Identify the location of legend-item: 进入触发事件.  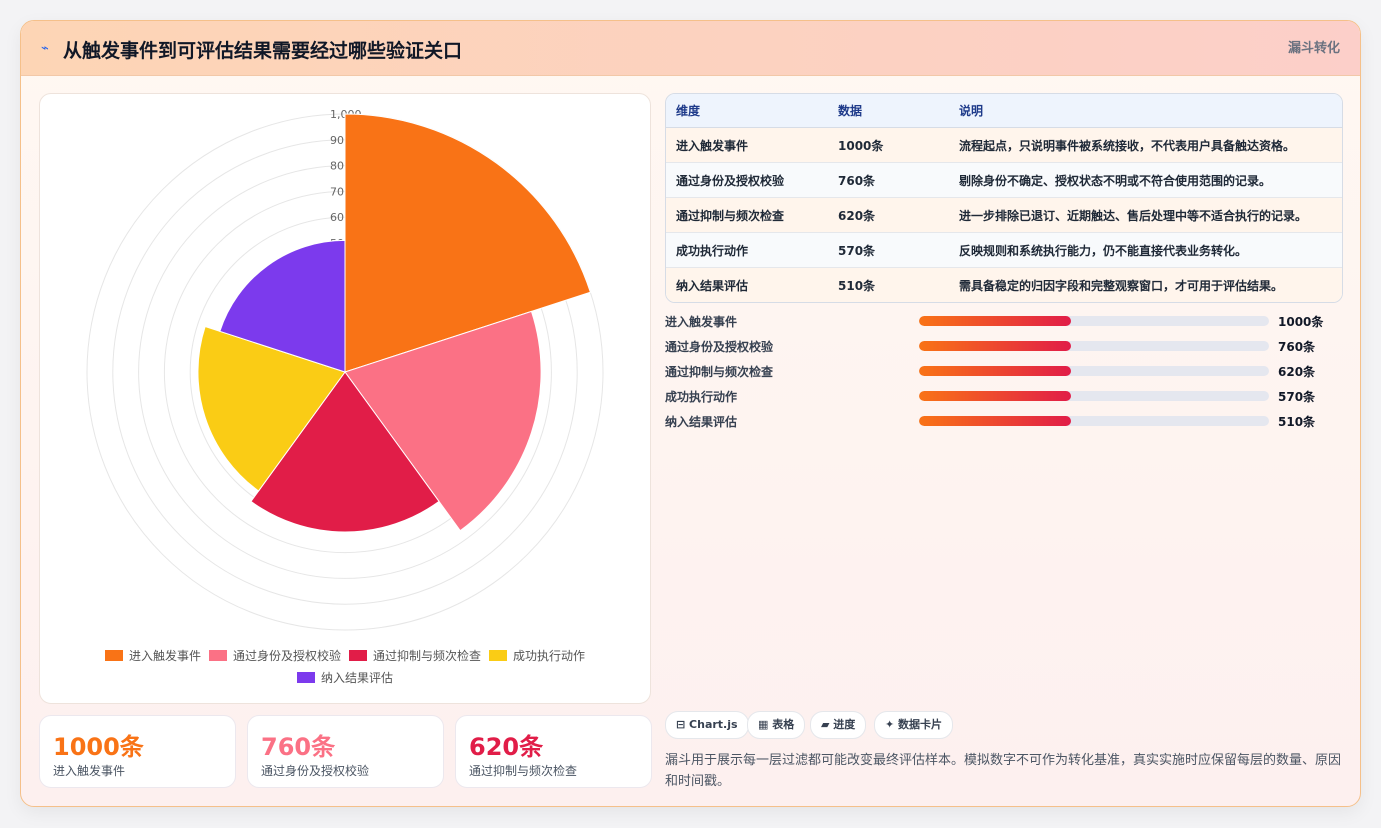
(152, 656).